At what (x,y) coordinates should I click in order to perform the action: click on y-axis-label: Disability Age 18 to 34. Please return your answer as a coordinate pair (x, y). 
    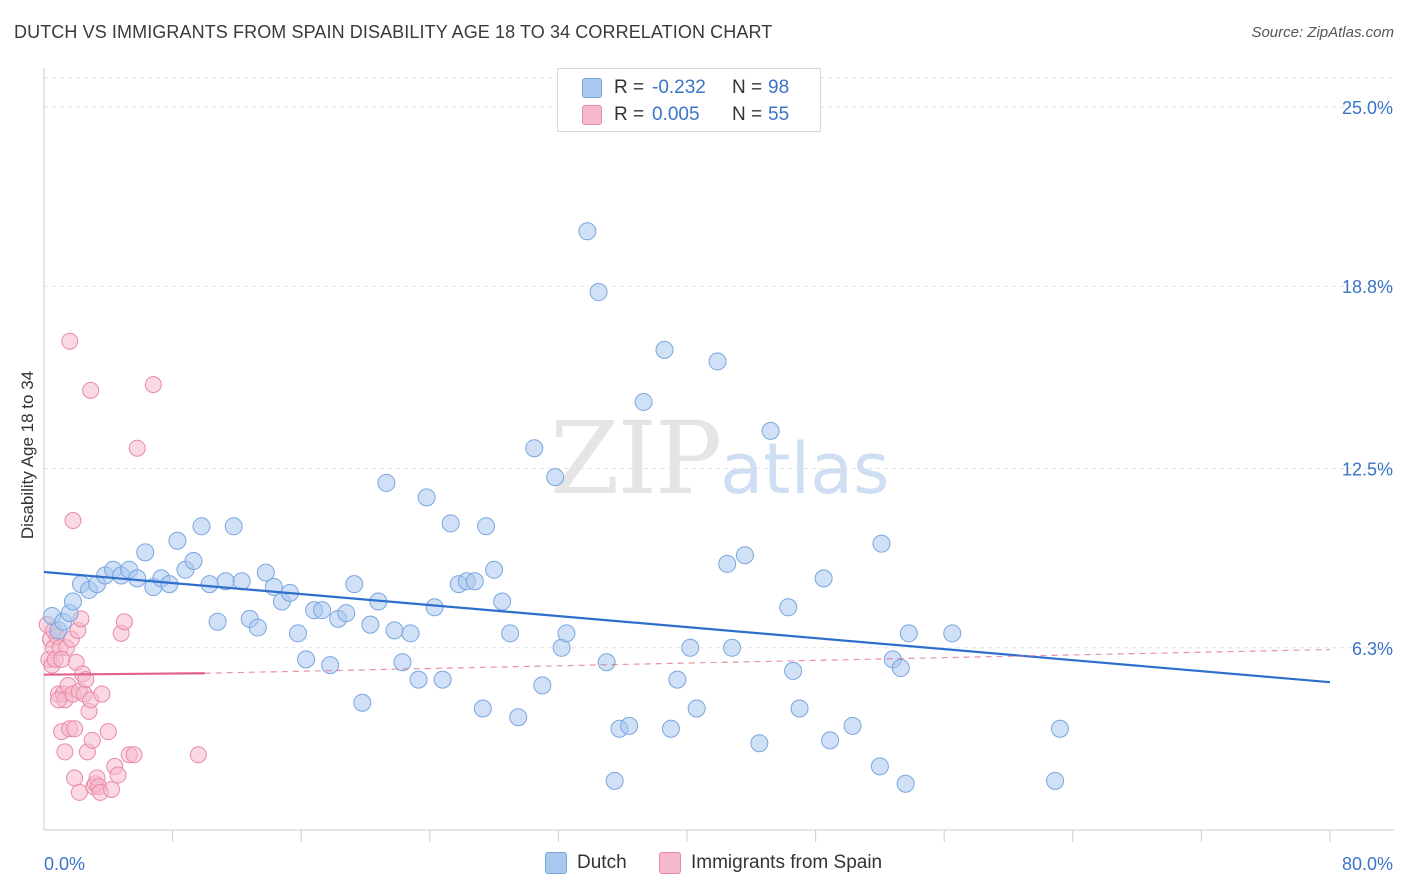
    Looking at the image, I should click on (27, 455).